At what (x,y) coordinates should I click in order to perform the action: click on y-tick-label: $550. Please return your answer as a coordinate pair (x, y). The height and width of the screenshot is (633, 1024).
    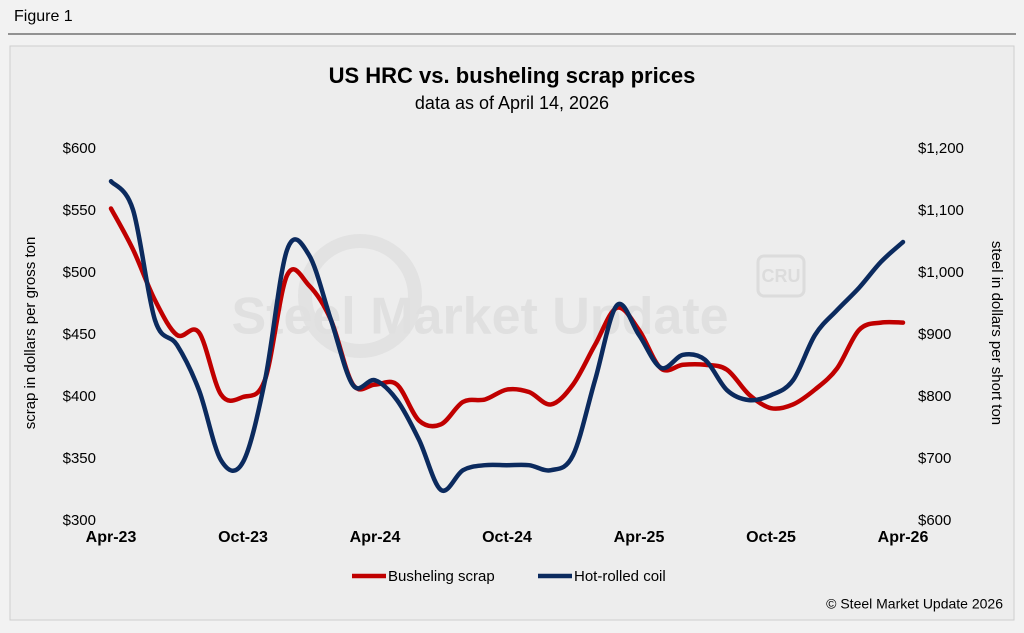
    Looking at the image, I should click on (79, 210).